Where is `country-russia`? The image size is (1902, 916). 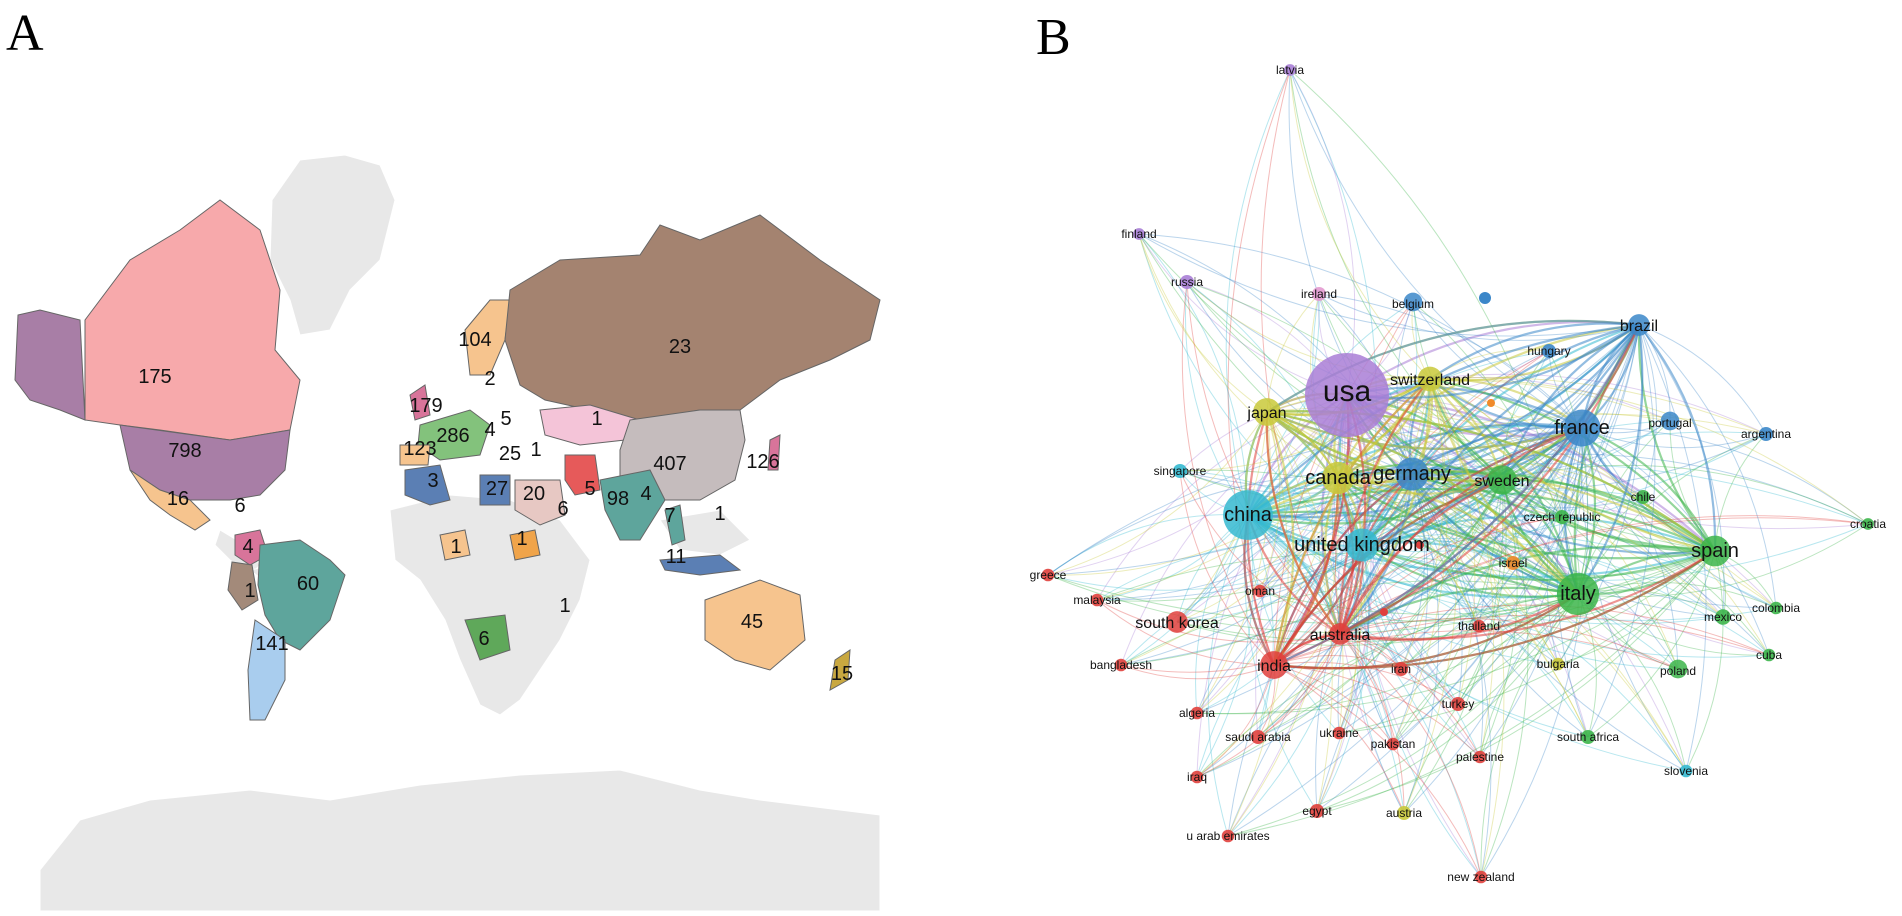
country-russia is located at coordinates (692, 317).